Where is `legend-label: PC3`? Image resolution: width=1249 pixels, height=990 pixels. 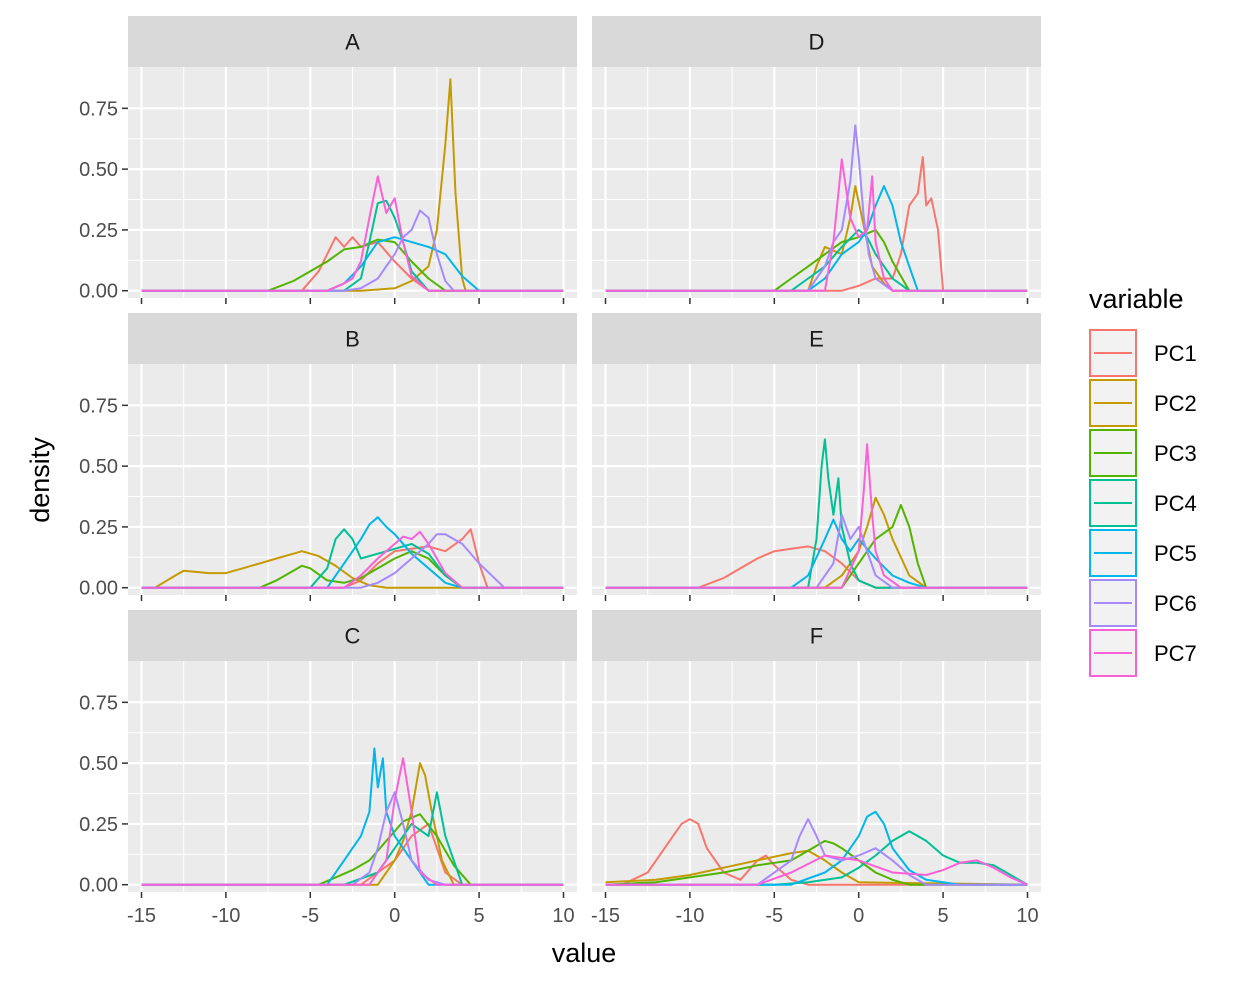
legend-label: PC3 is located at coordinates (1175, 453).